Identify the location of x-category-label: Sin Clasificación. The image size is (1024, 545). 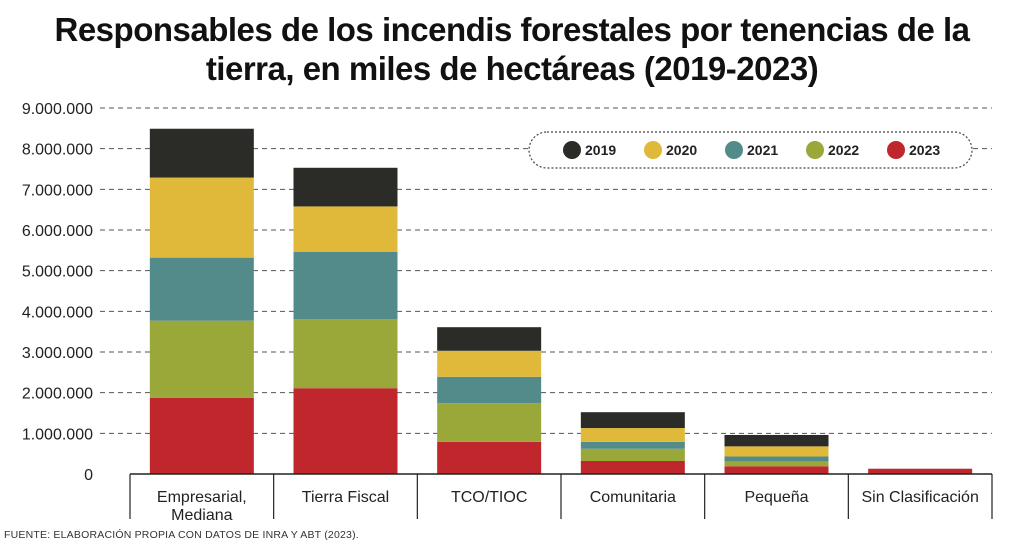
(919, 497).